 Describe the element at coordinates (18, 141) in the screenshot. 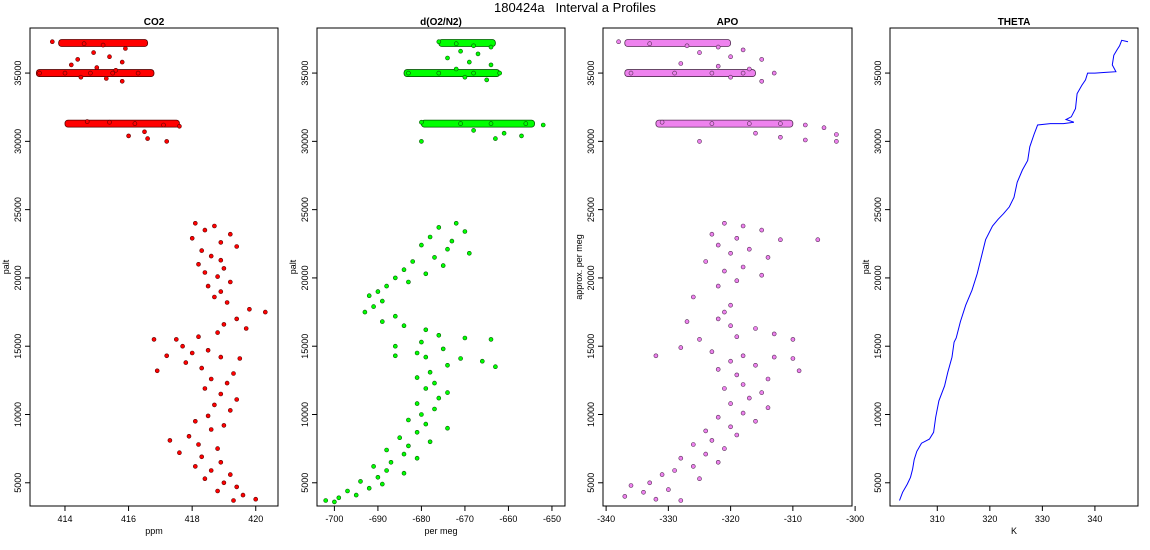

I see `y-tick-label: 30000` at that location.